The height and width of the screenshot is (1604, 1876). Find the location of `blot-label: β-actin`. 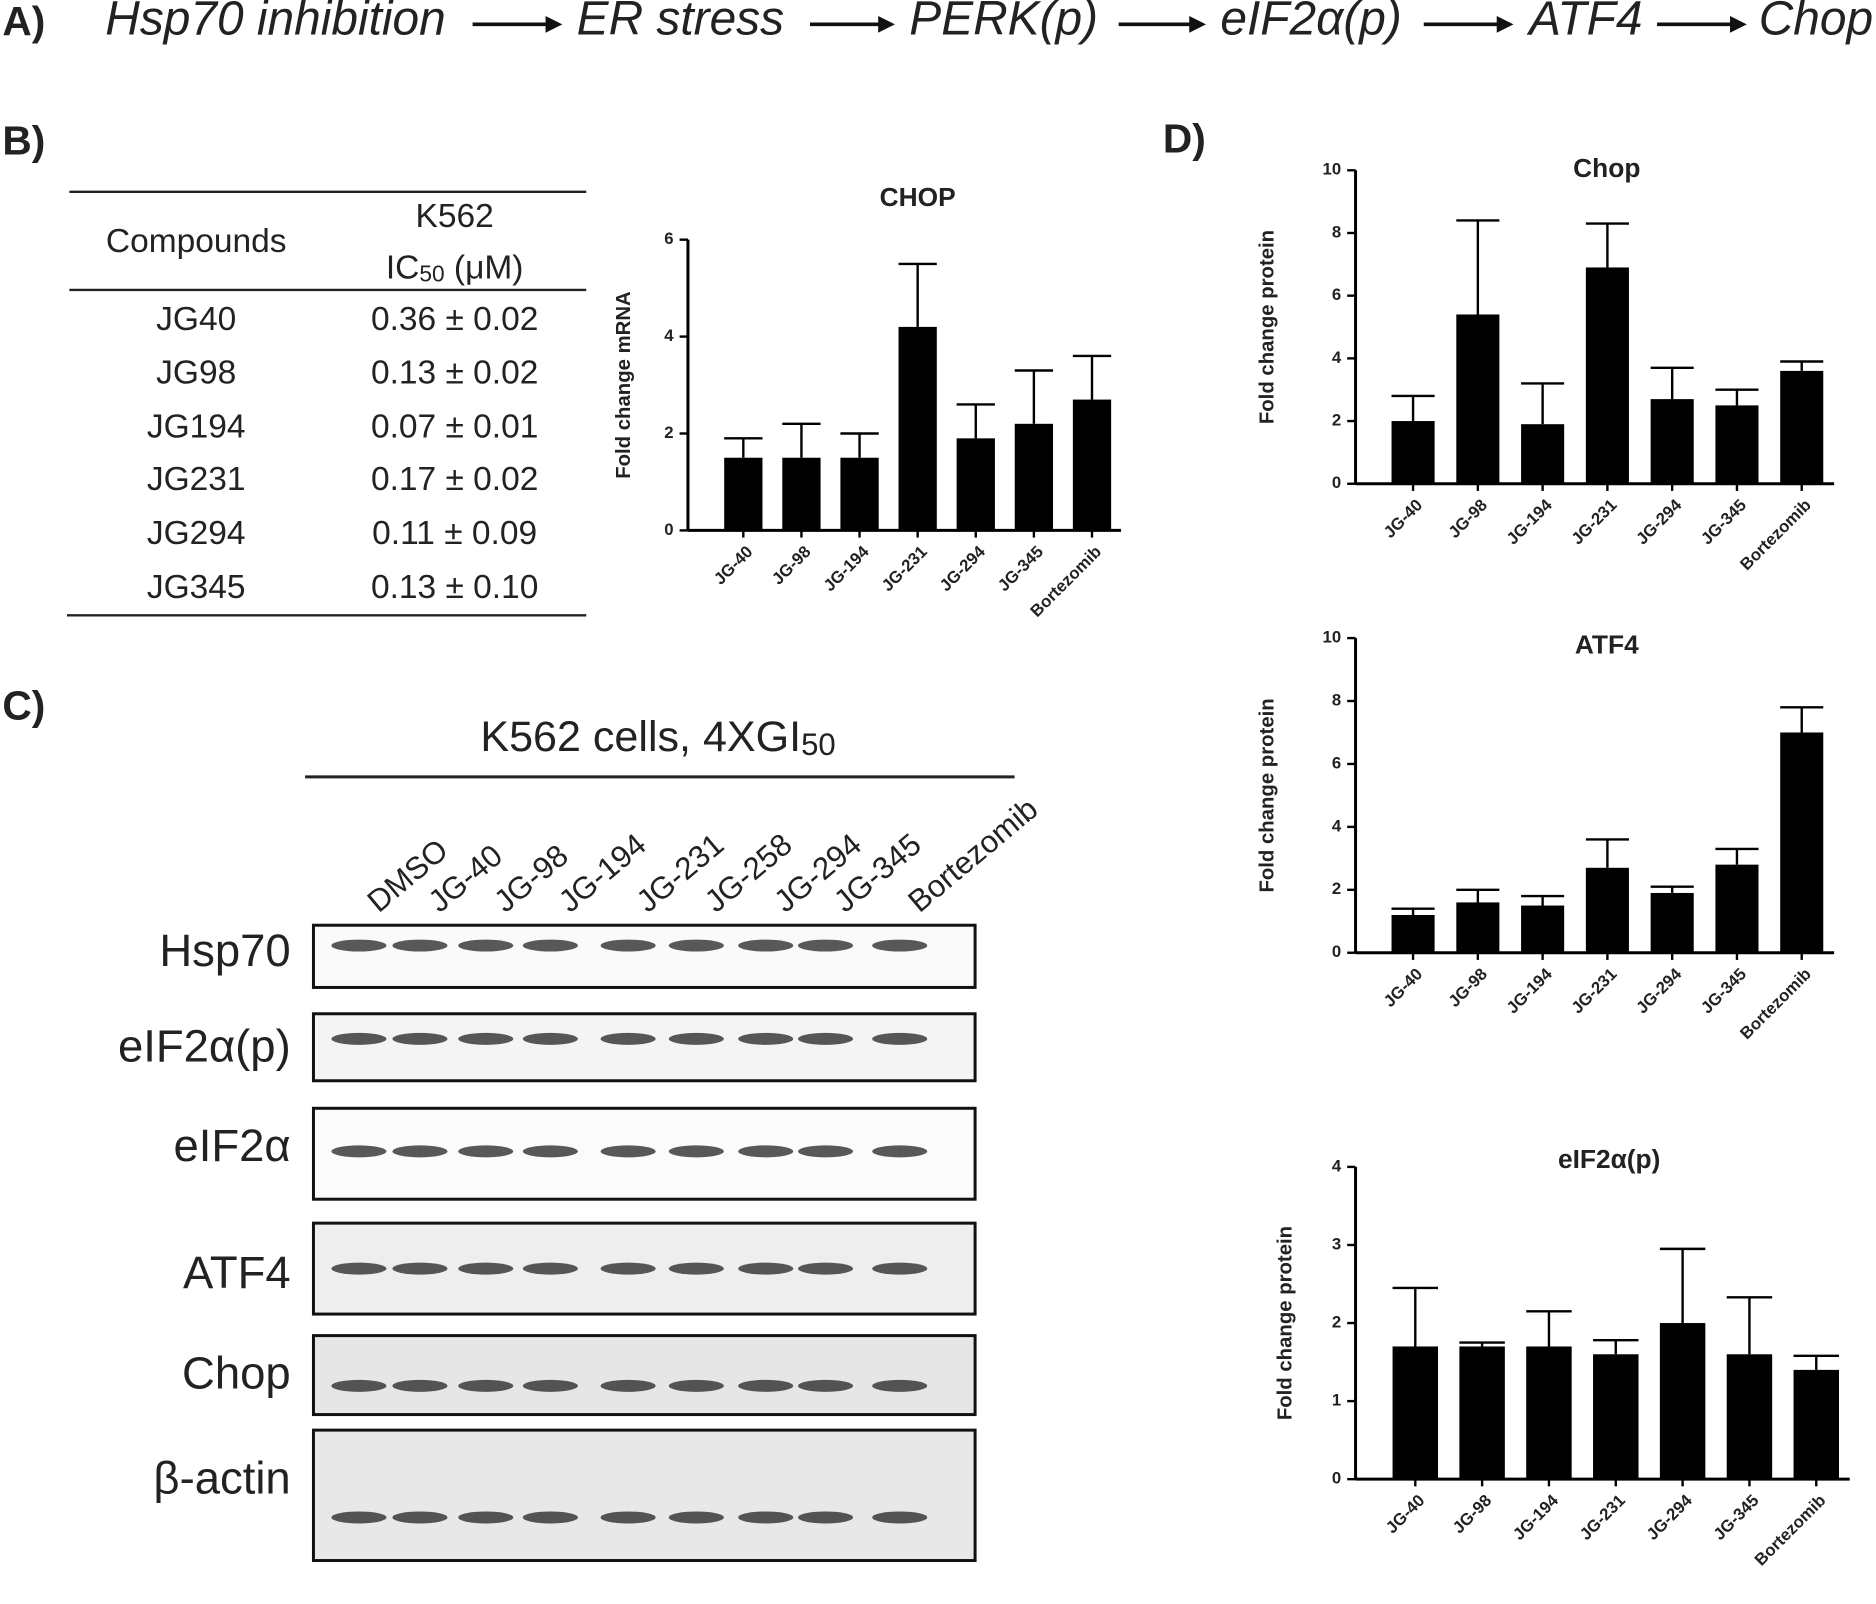

blot-label: β-actin is located at coordinates (221, 1478).